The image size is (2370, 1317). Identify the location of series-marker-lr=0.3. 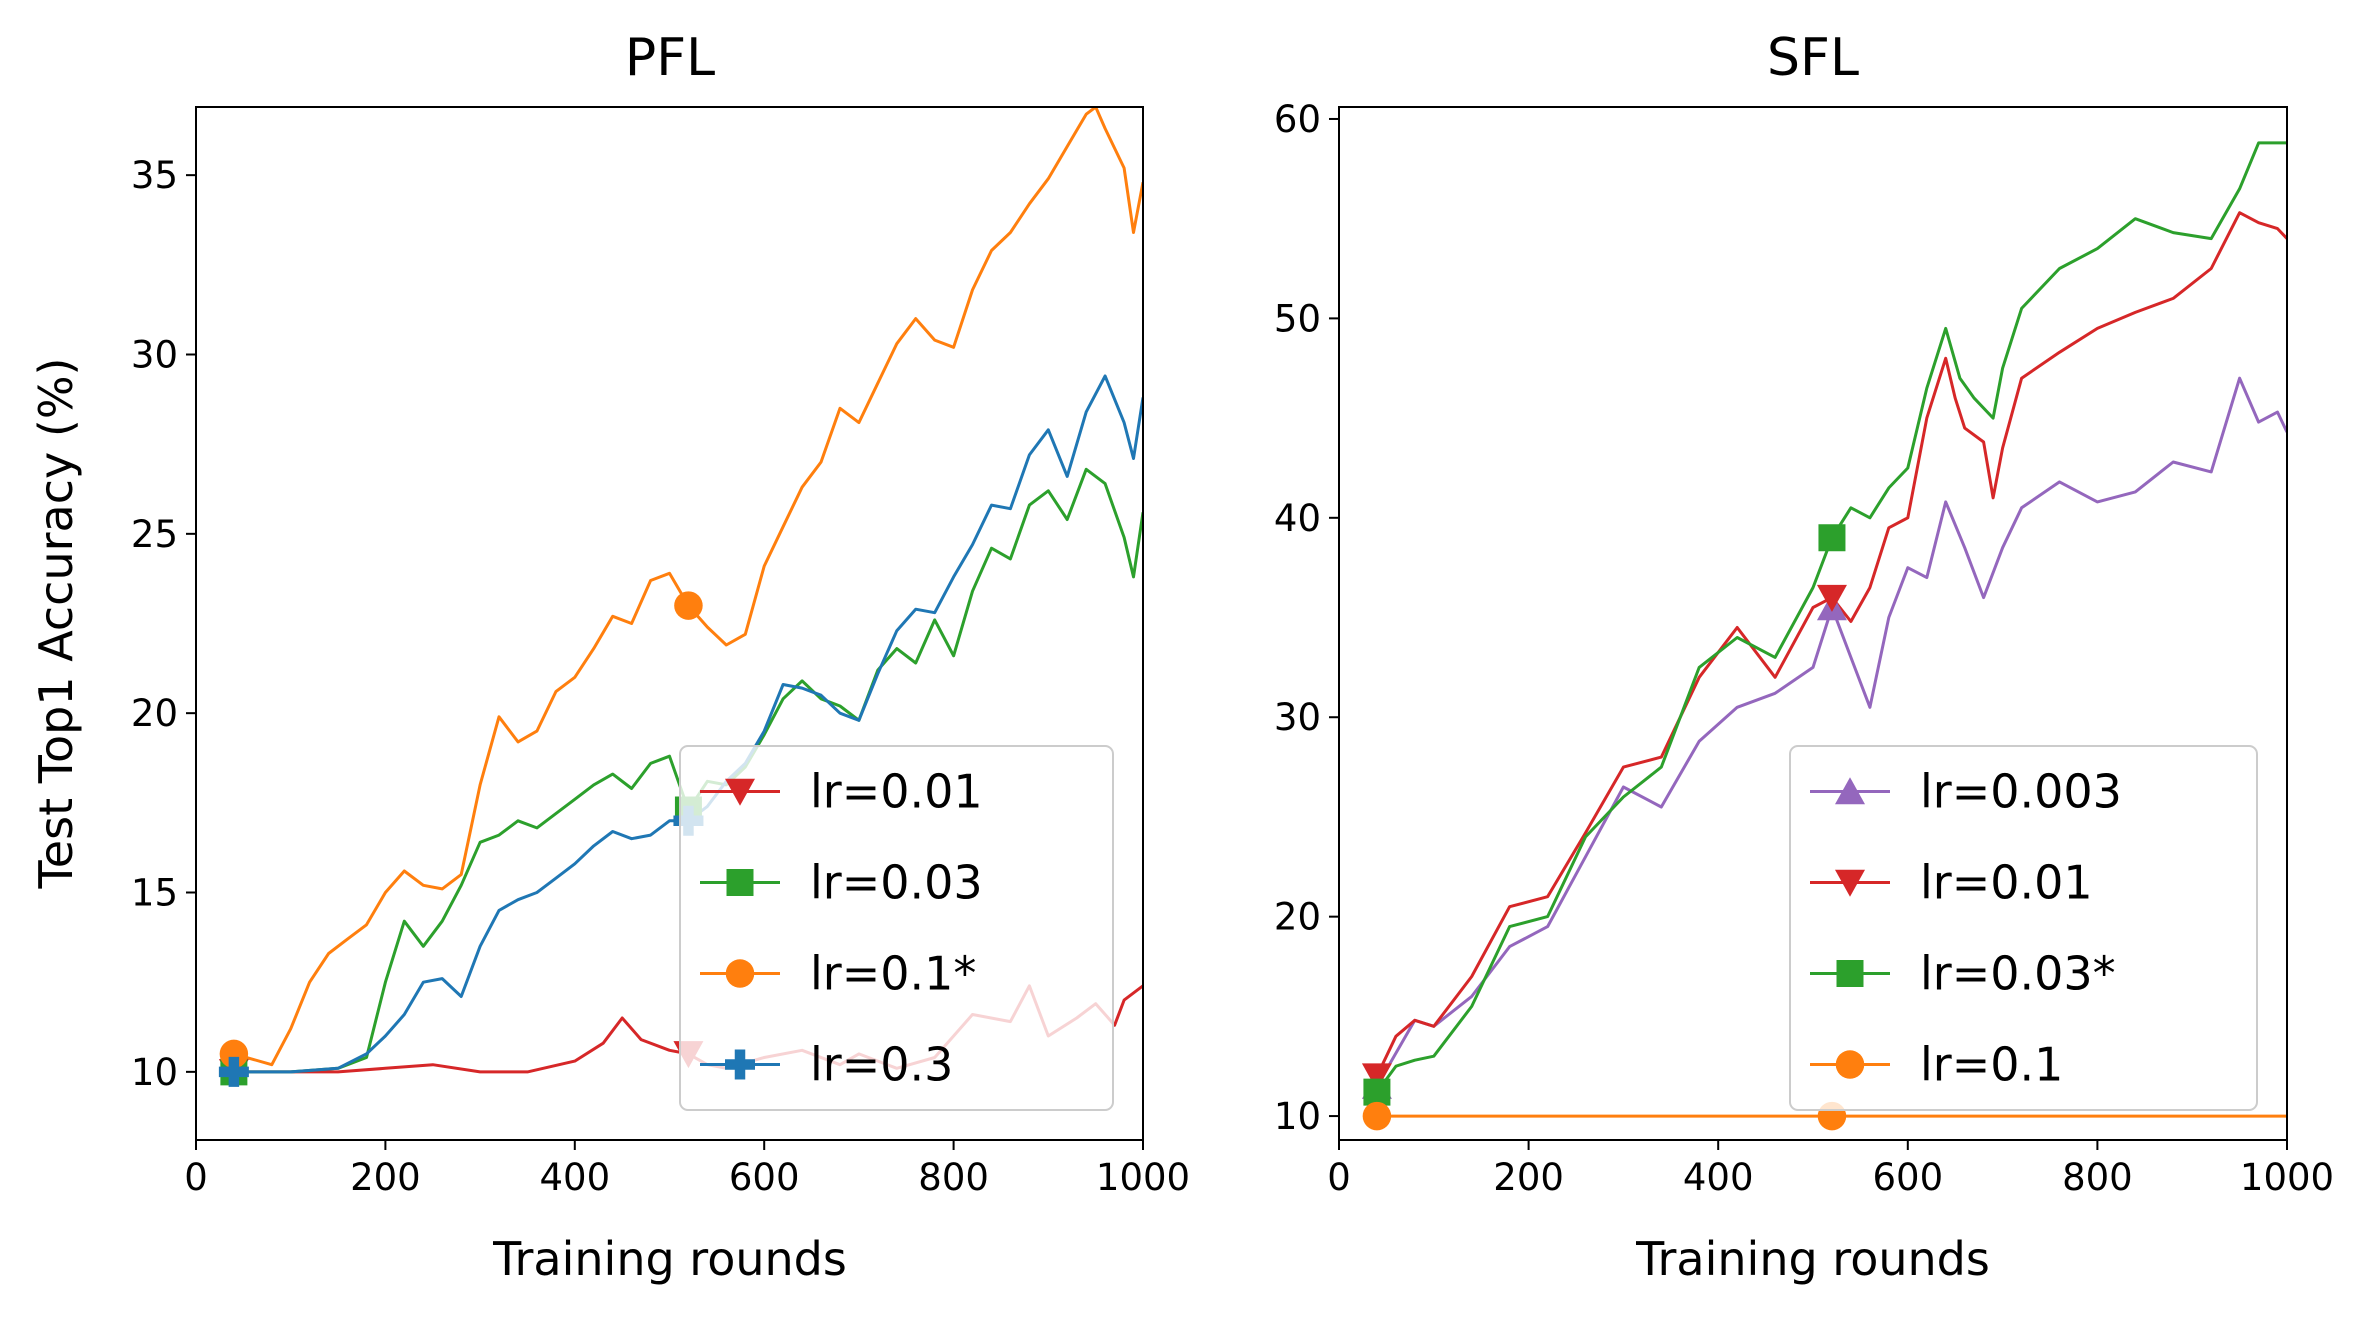
(233, 1071).